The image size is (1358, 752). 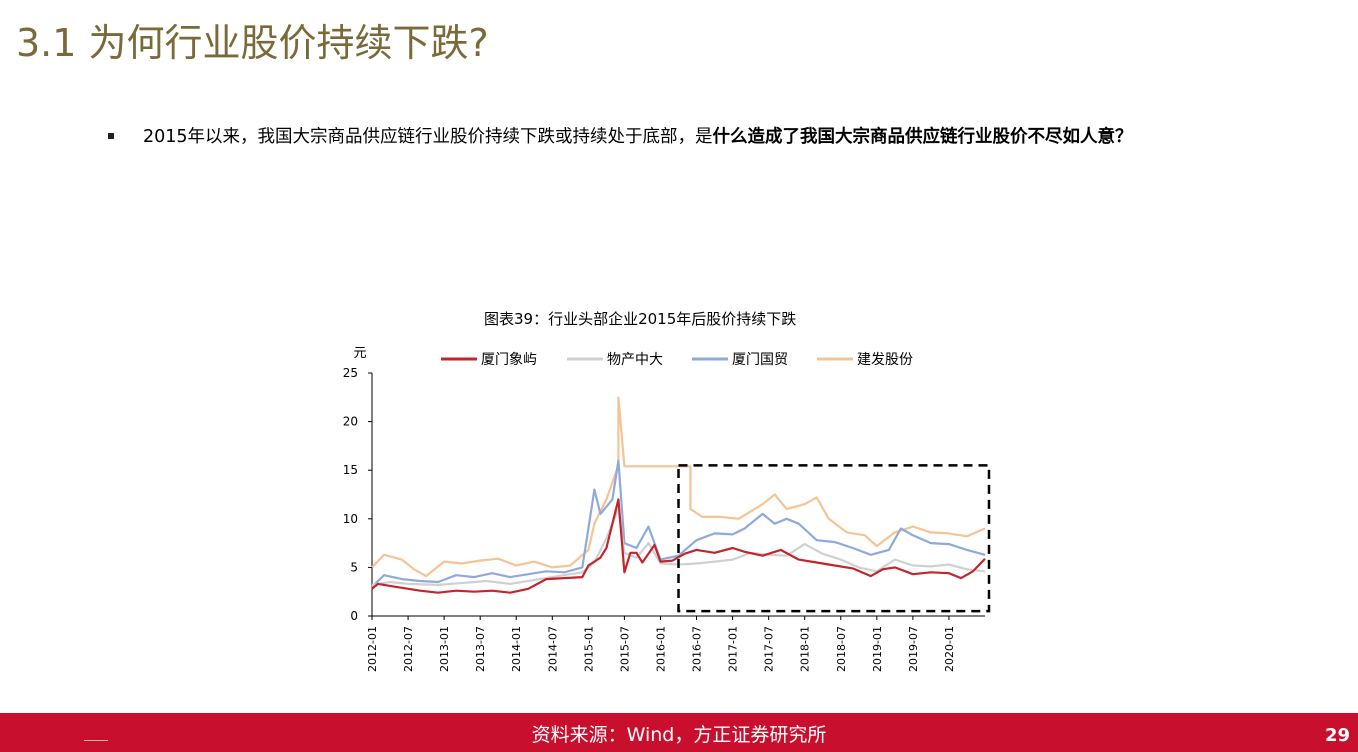 What do you see at coordinates (428, 137) in the screenshot?
I see `bullet-normal-text: 2015年以来，我国大宗商品供应链行业股价持续下跌或持续处于底部，是` at bounding box center [428, 137].